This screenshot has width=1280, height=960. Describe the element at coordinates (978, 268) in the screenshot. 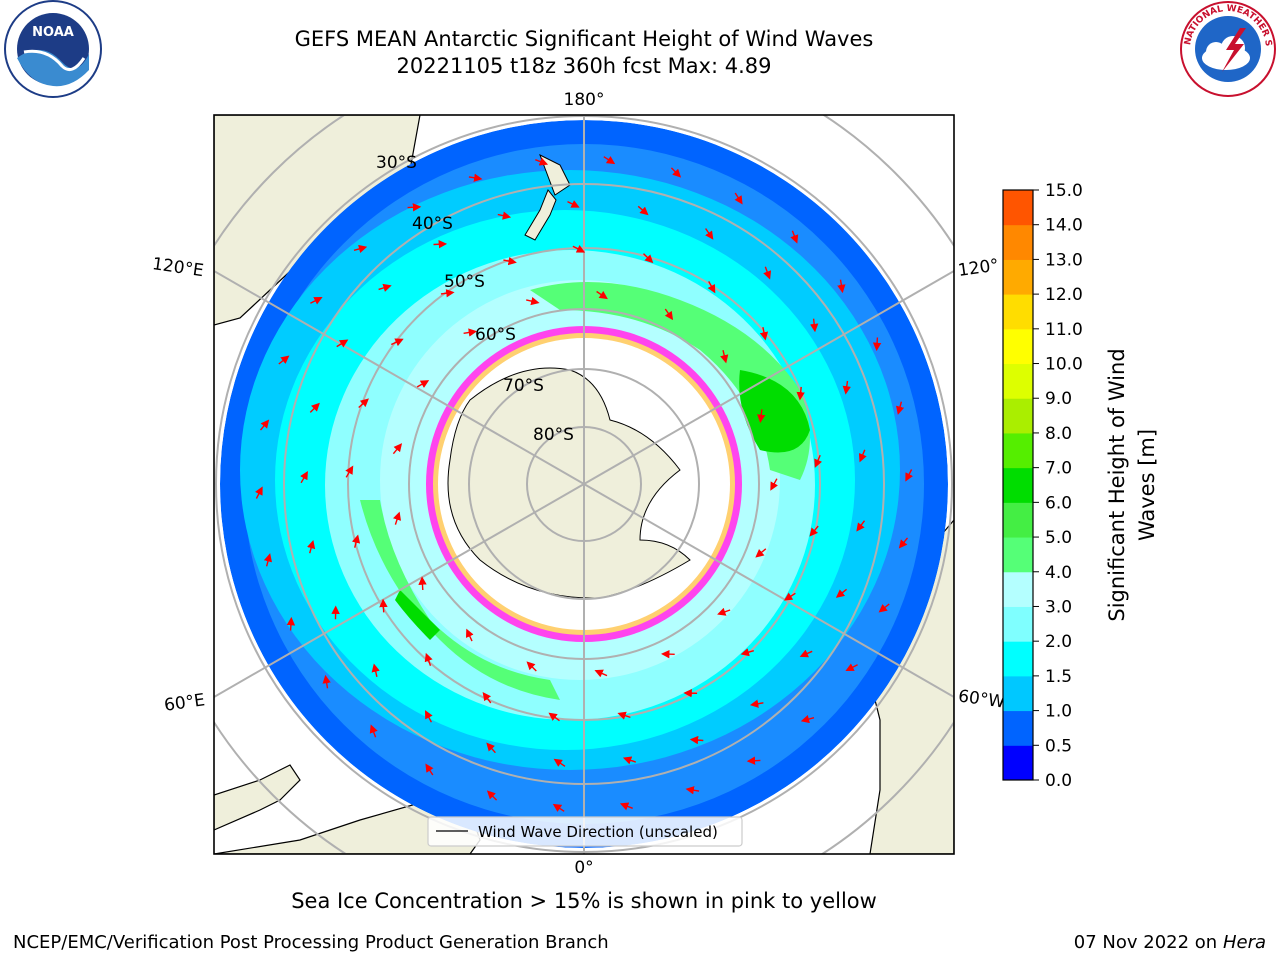

I see `lon-label-120w: 120°` at that location.